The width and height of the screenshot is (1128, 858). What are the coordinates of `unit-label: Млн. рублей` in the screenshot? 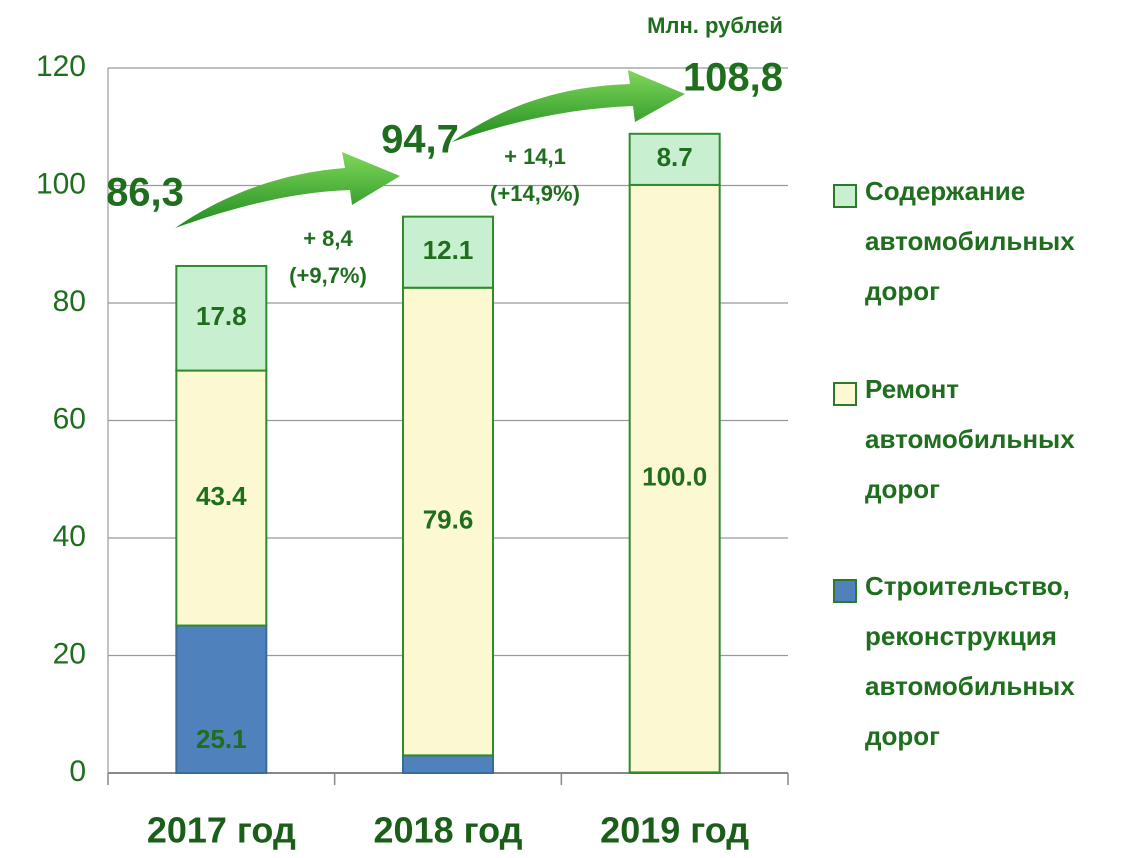 It's located at (715, 25).